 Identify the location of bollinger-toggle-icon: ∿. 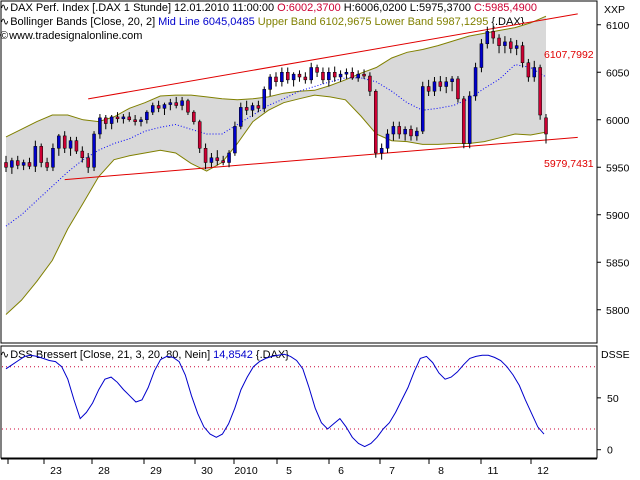
(5, 22).